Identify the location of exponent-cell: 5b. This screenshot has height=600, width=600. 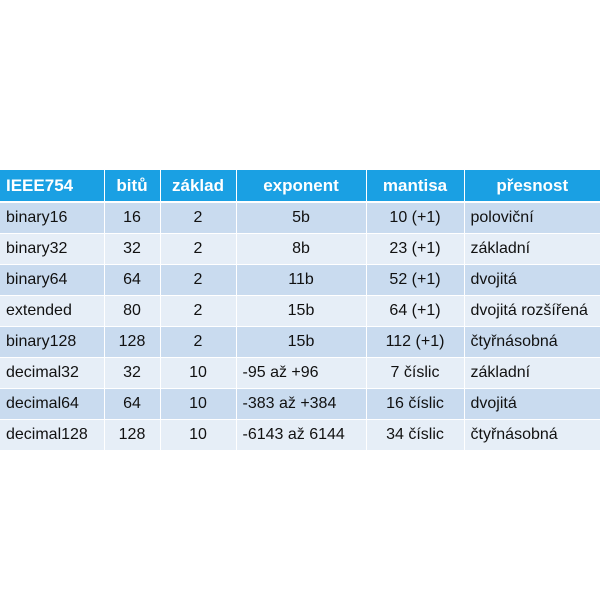
(301, 218).